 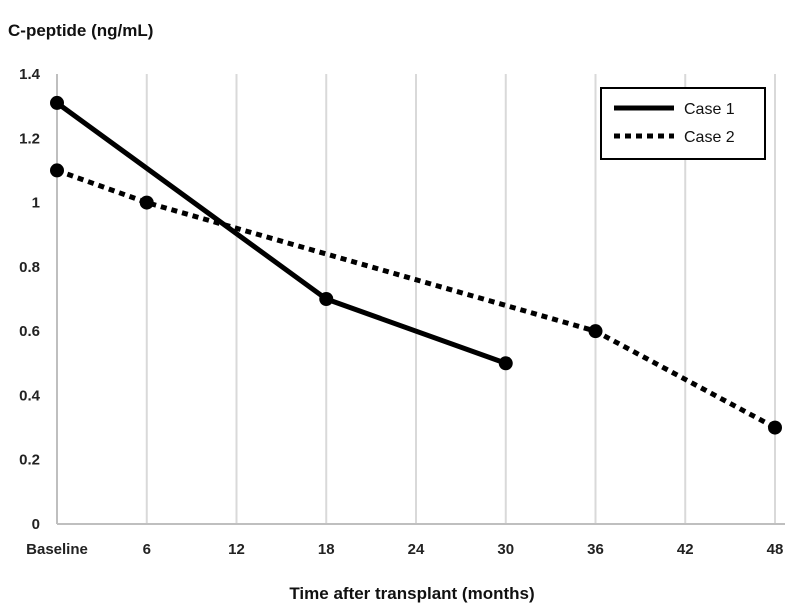 I want to click on y-tick-label: 1.4, so click(x=30, y=74).